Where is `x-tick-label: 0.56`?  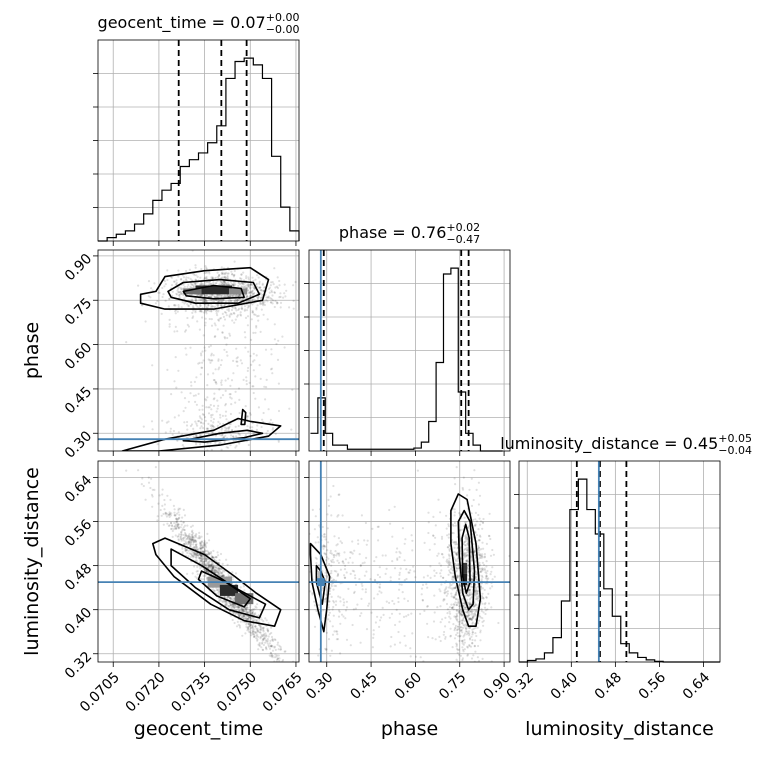 x-tick-label: 0.56 is located at coordinates (652, 685).